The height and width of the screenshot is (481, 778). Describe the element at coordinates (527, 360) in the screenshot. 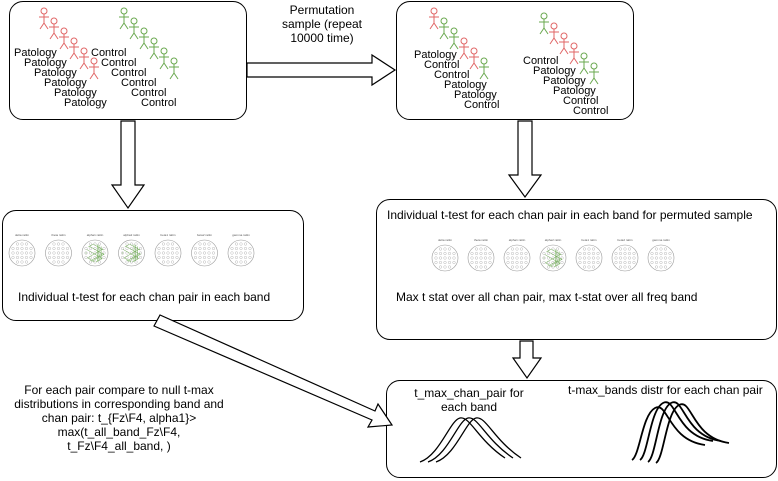

I see `down-arrow-bottom` at that location.